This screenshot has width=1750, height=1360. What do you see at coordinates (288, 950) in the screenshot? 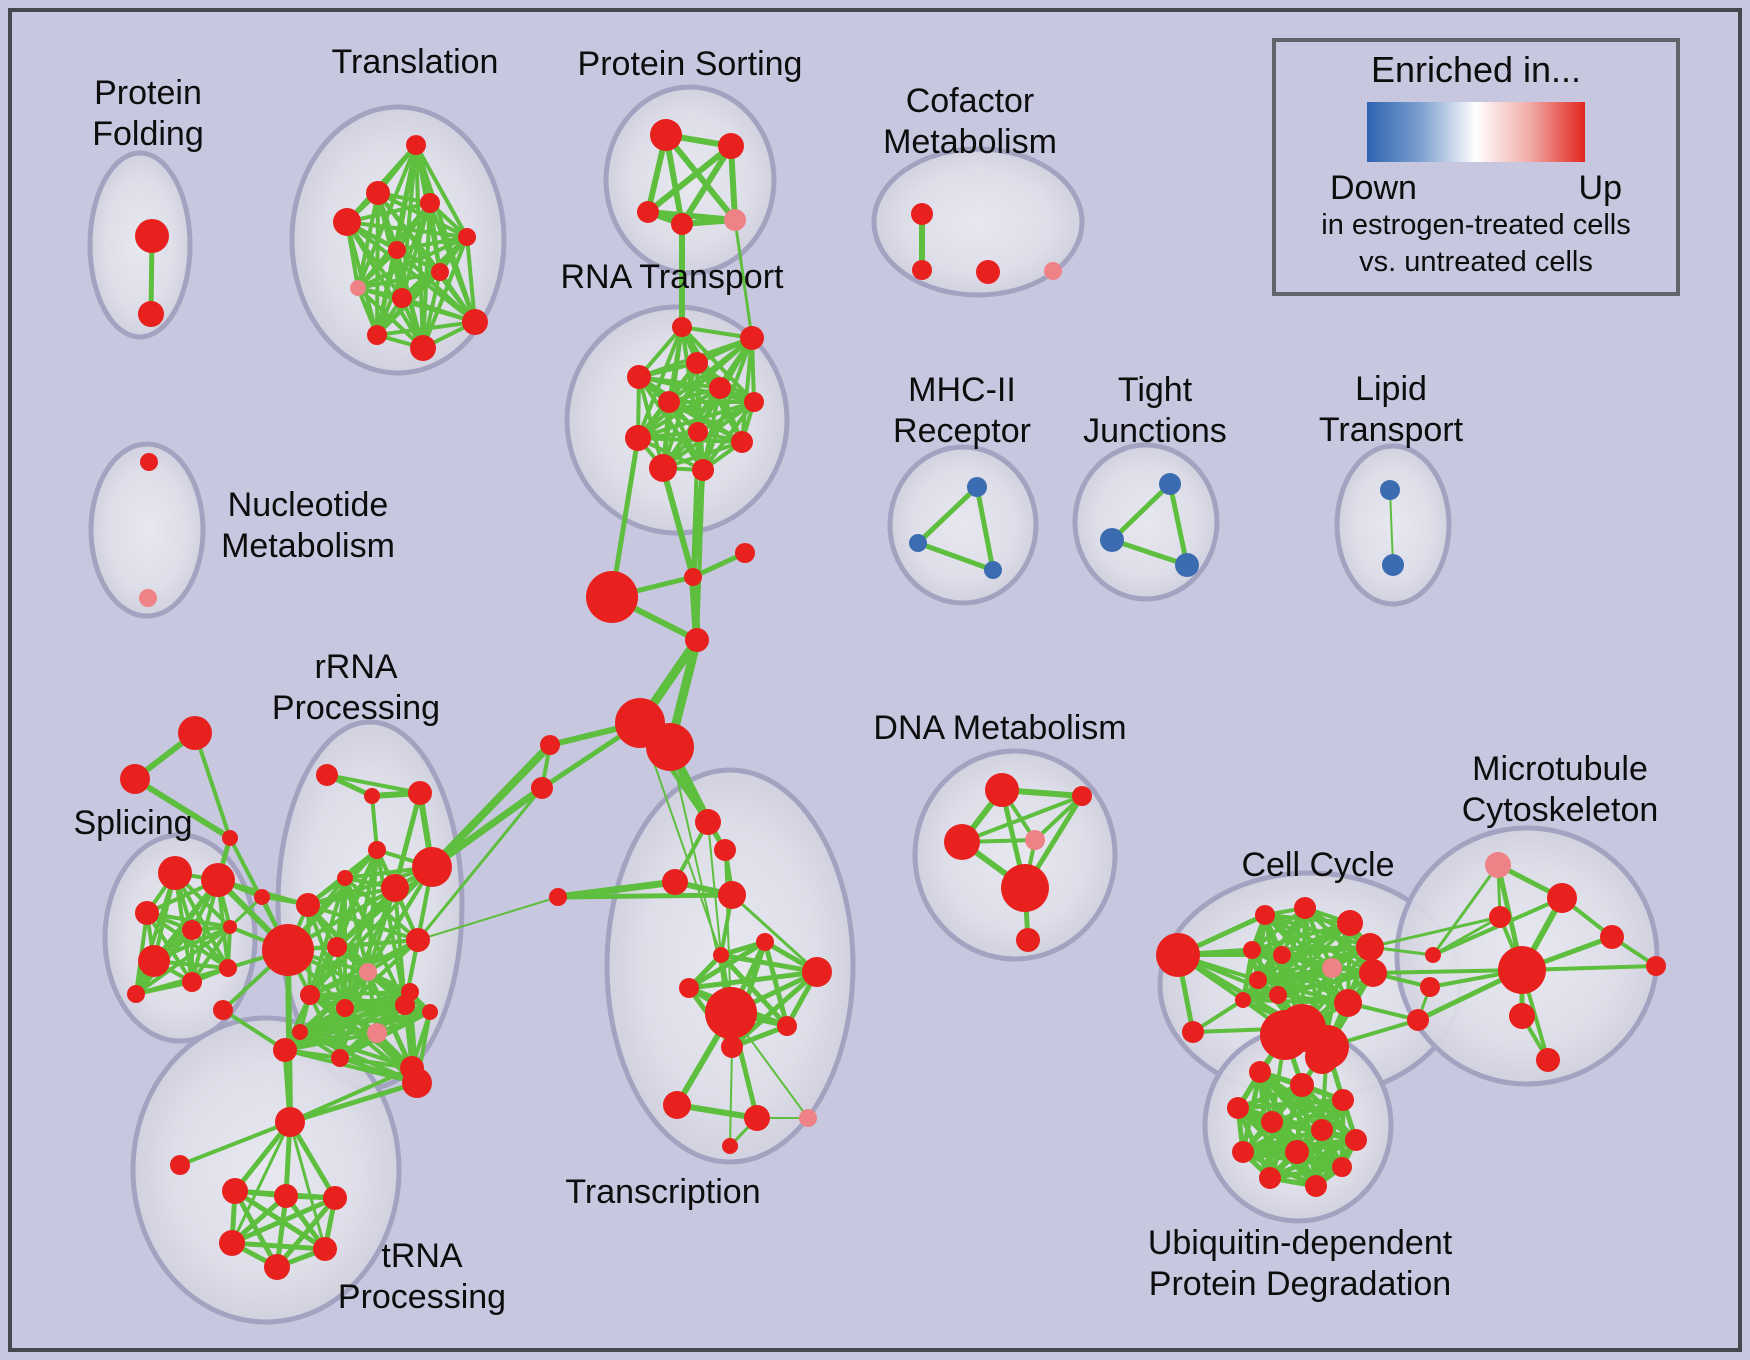
I see `gene-set-node-r9` at bounding box center [288, 950].